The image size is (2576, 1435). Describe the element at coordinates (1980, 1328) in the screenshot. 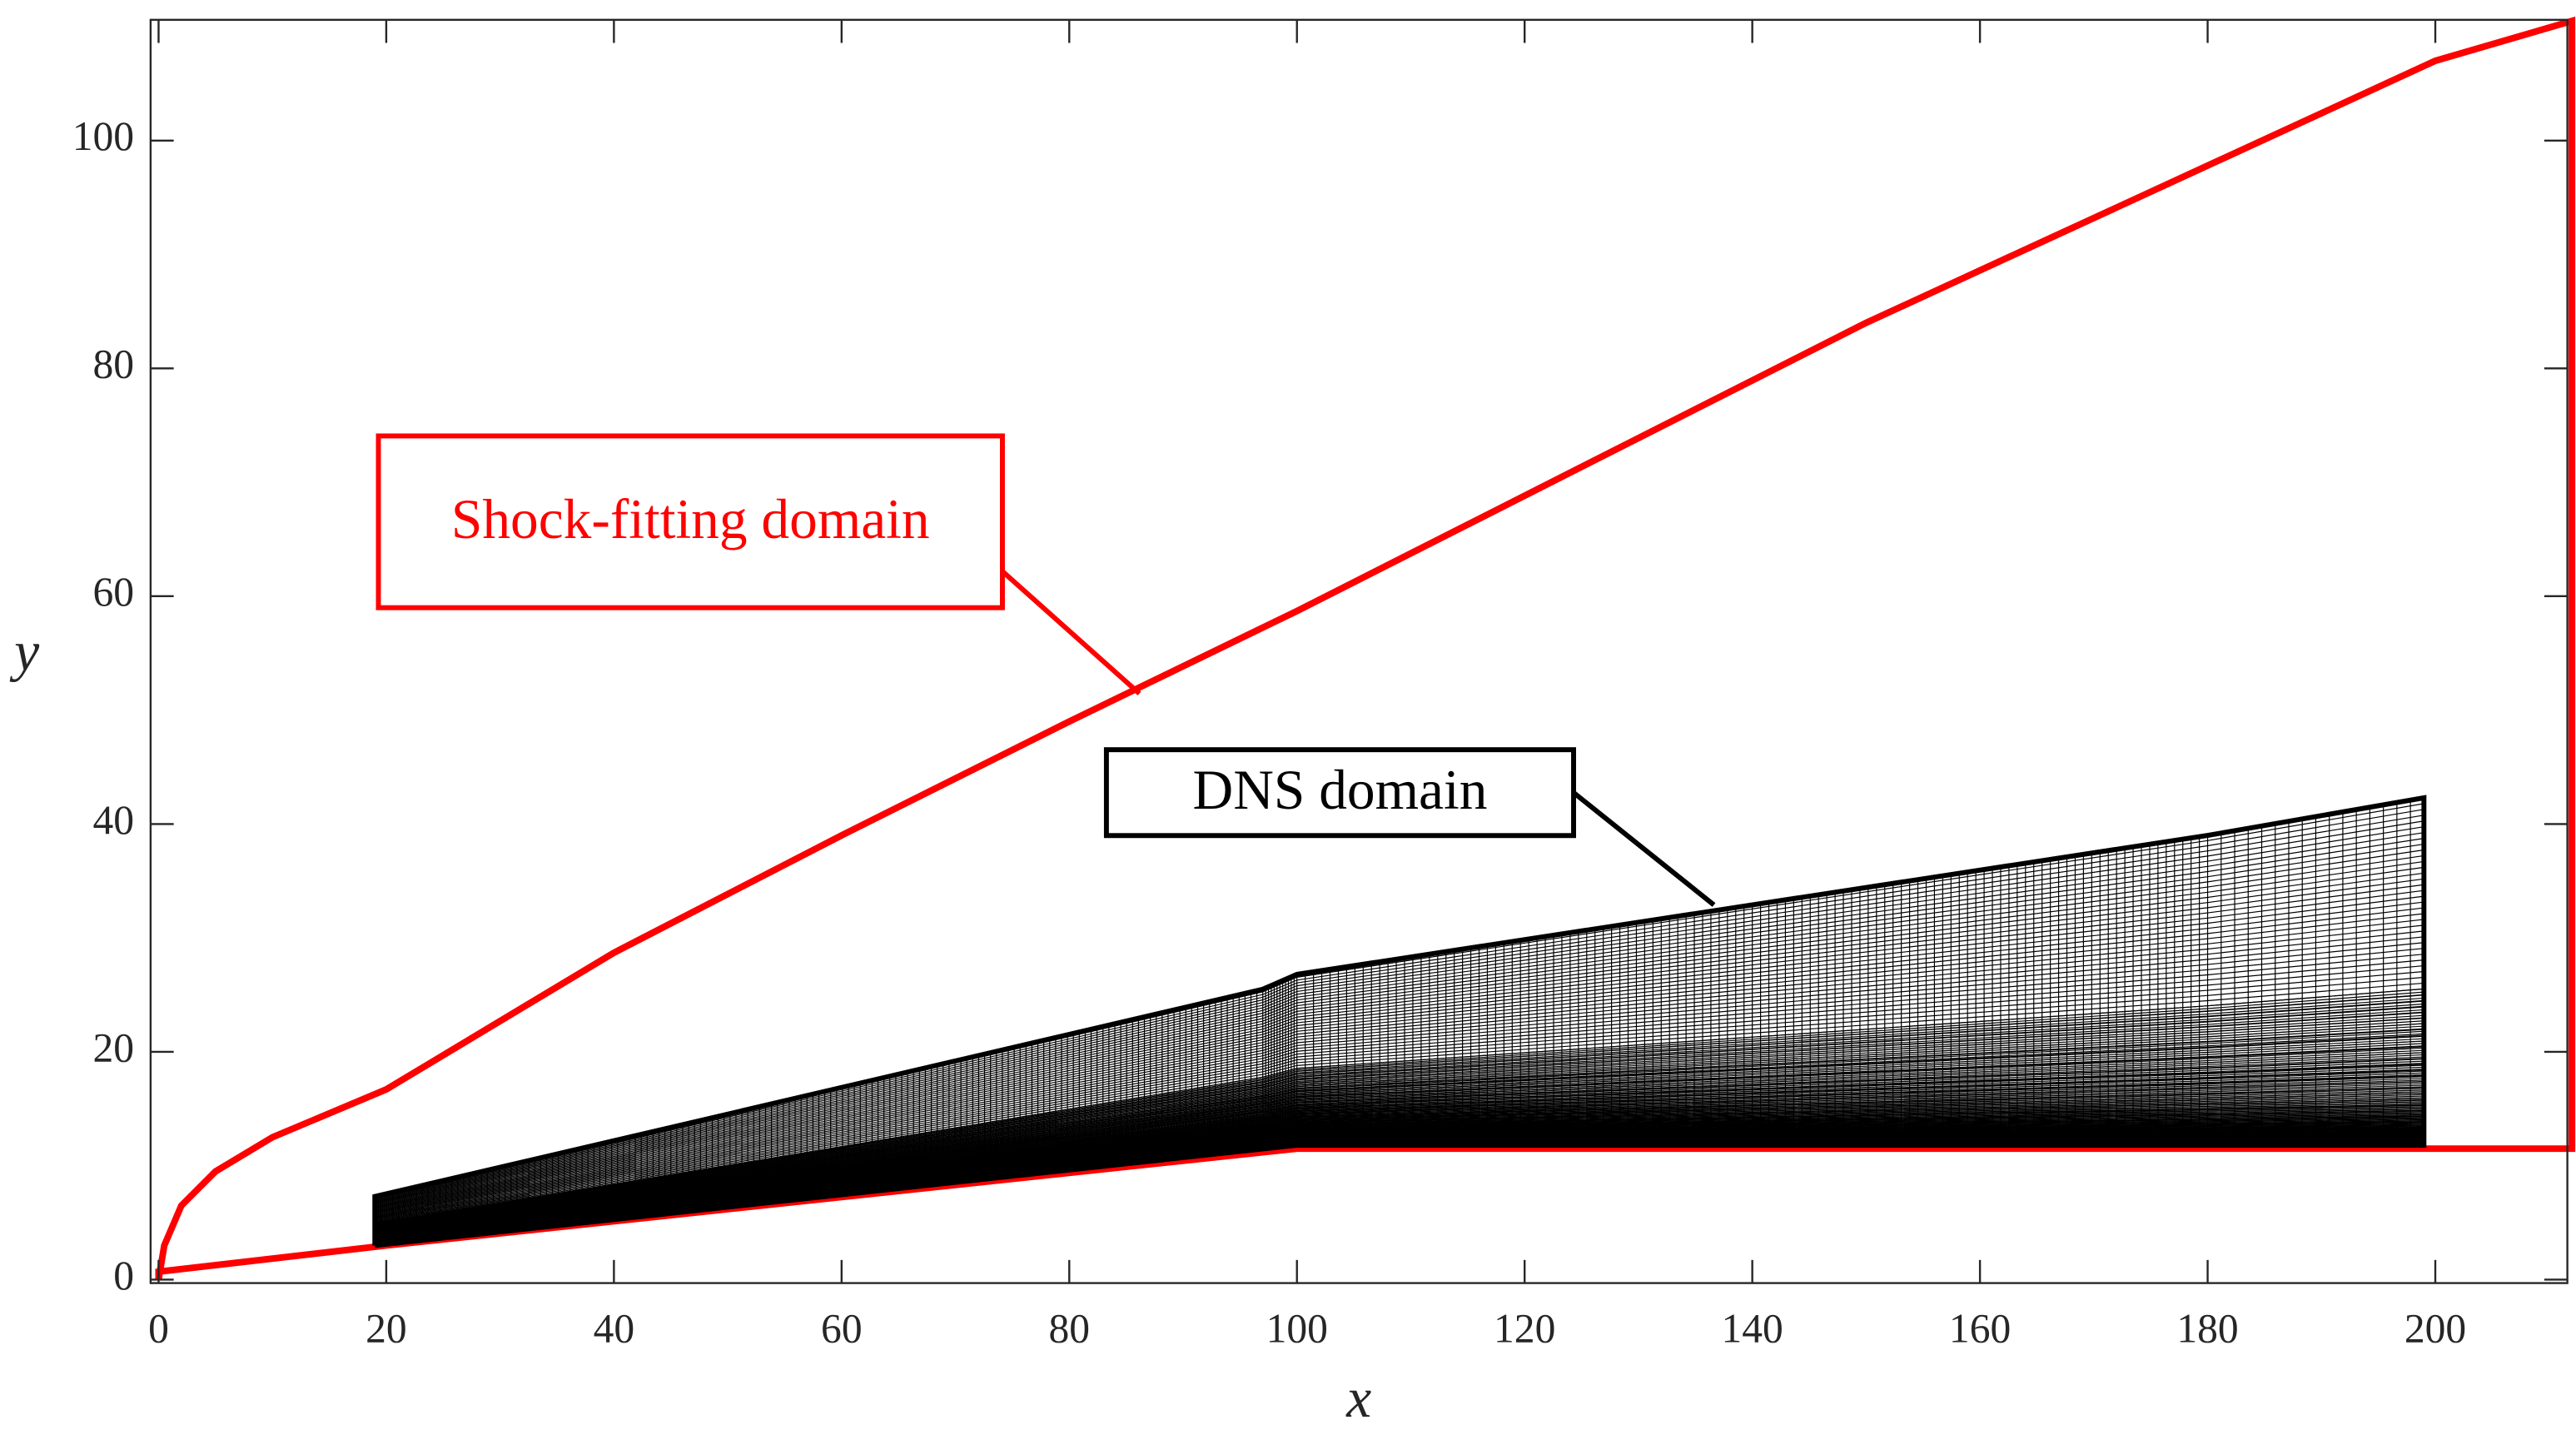

I see `x-tick-label: 160` at that location.